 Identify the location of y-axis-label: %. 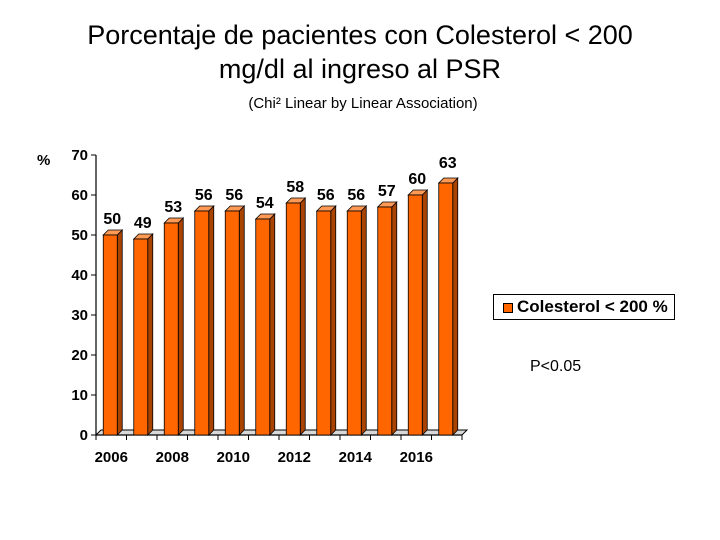
(44, 160).